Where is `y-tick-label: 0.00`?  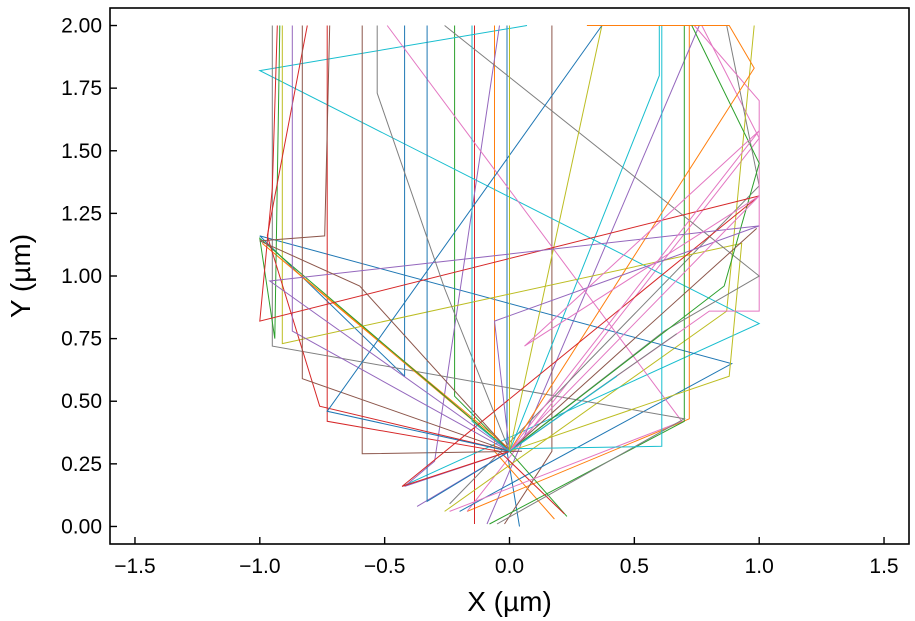 y-tick-label: 0.00 is located at coordinates (81, 526).